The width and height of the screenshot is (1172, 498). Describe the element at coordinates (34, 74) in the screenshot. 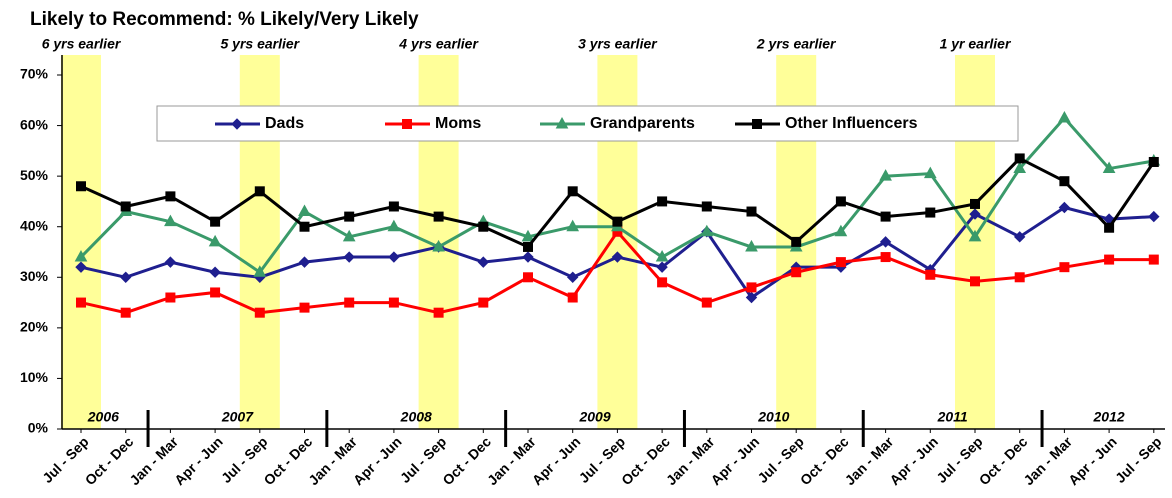

I see `y-tick-label: 70%` at that location.